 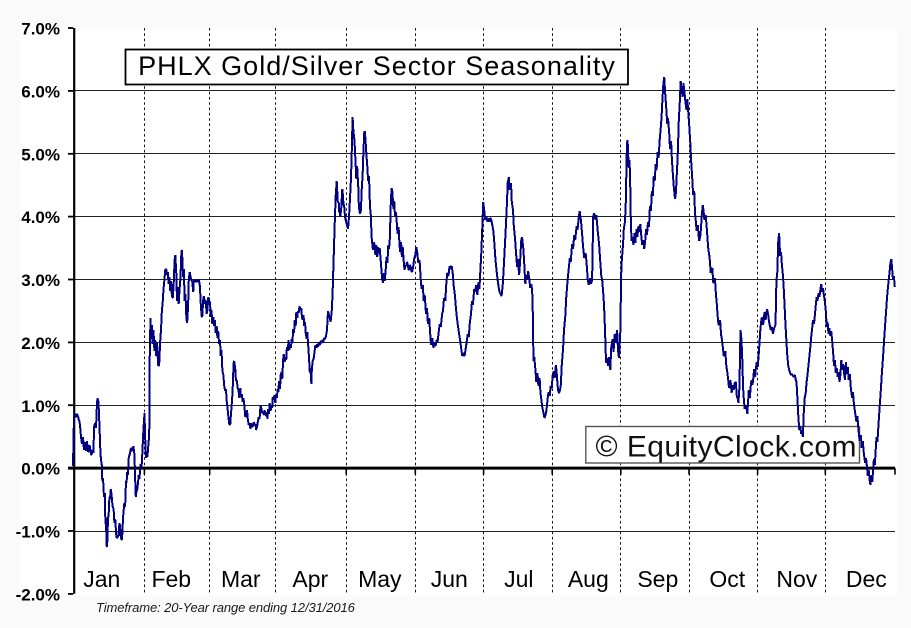 I want to click on svg-text: 7.0%, so click(x=40, y=29).